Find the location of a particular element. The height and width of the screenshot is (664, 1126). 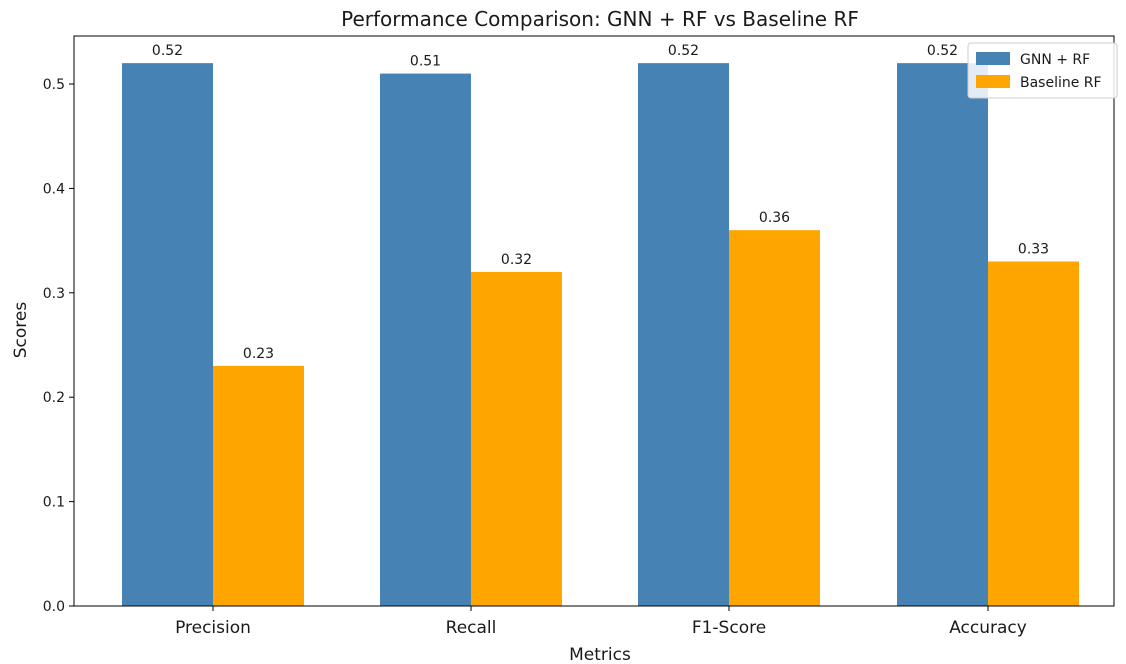

y-tick-label: 0.5 is located at coordinates (54, 85).